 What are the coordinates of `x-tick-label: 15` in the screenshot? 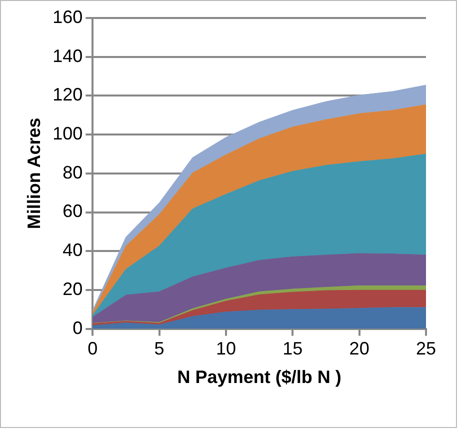 It's located at (292, 348).